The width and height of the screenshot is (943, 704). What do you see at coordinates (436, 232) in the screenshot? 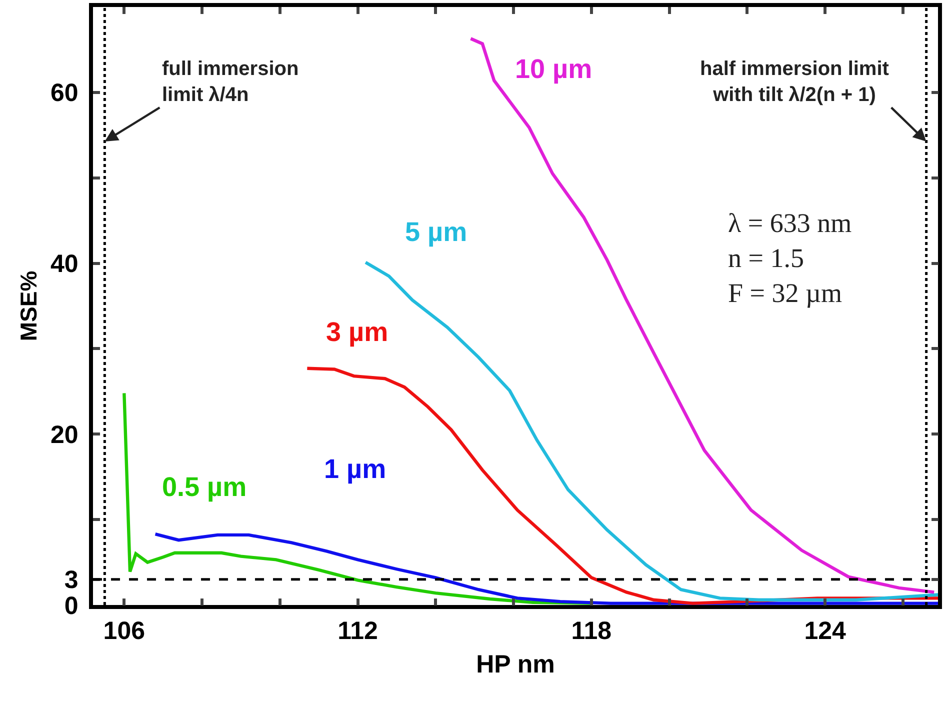
I see `series-label: 5 µm` at bounding box center [436, 232].